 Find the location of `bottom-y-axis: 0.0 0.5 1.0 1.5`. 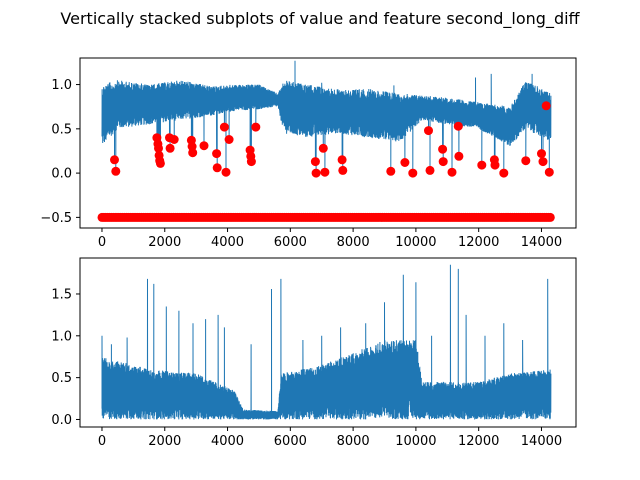

bottom-y-axis: 0.0 0.5 1.0 1.5 is located at coordinates (65, 357).